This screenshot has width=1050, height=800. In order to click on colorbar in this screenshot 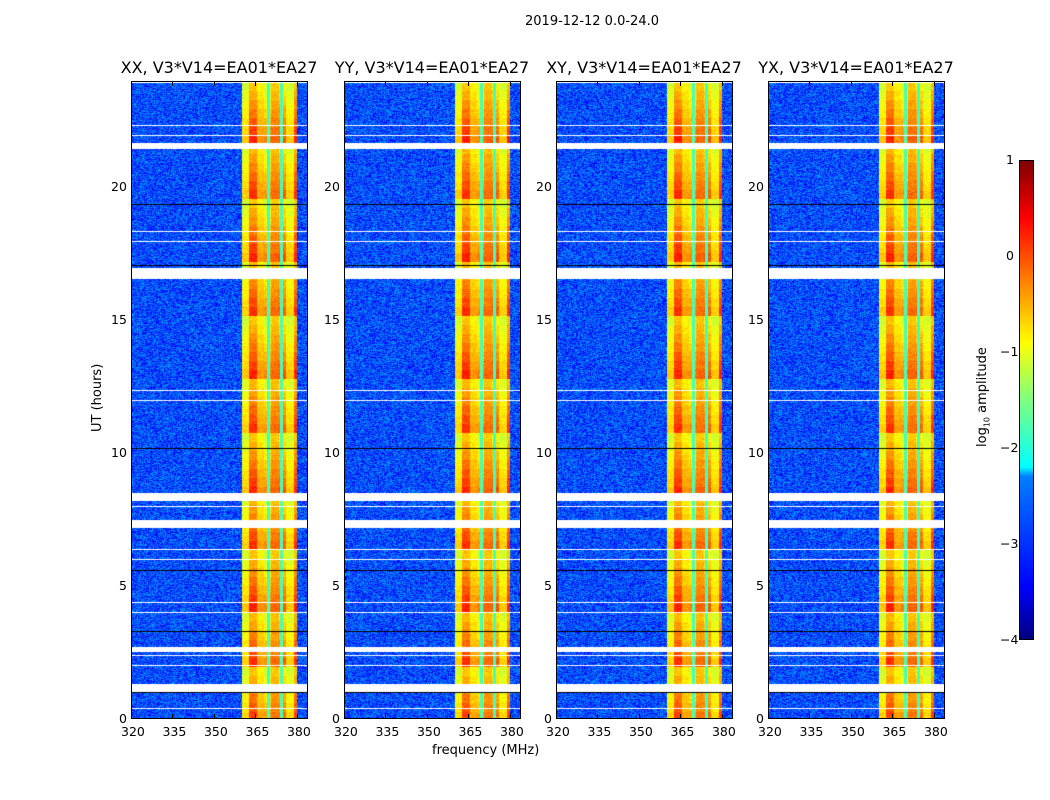, I will do `click(1026, 400)`.